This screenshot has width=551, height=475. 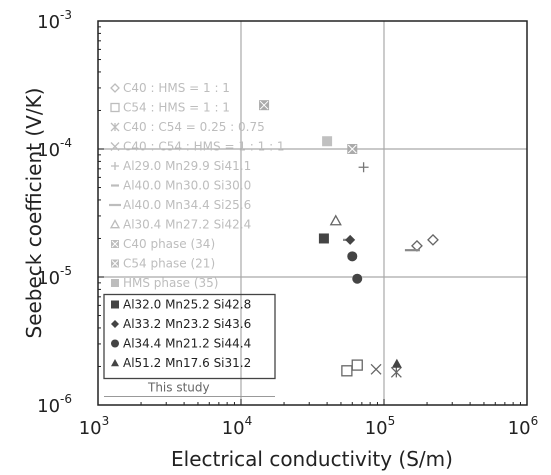 I want to click on y-tick-label-exponent: -6, so click(x=66, y=399).